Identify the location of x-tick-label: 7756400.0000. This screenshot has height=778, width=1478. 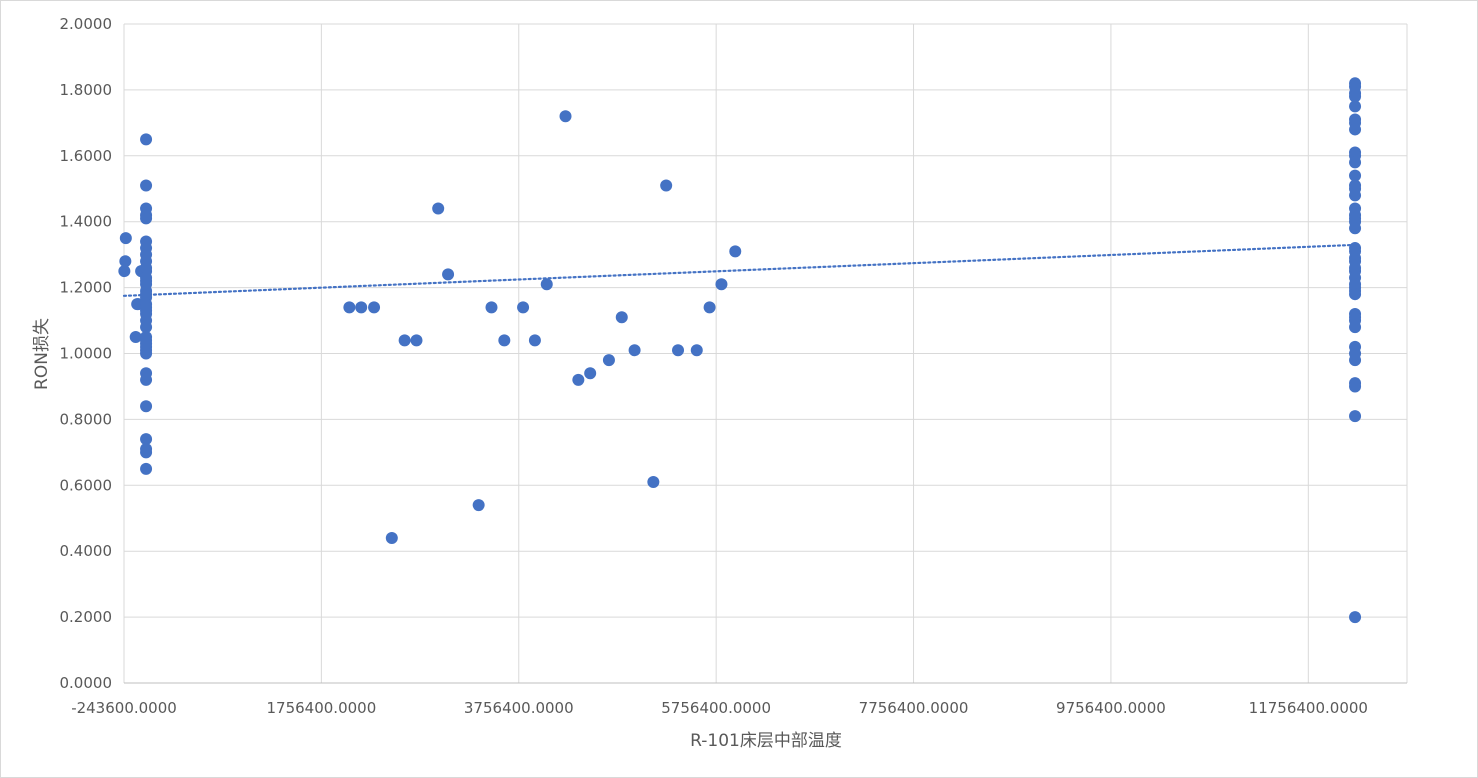
(914, 708).